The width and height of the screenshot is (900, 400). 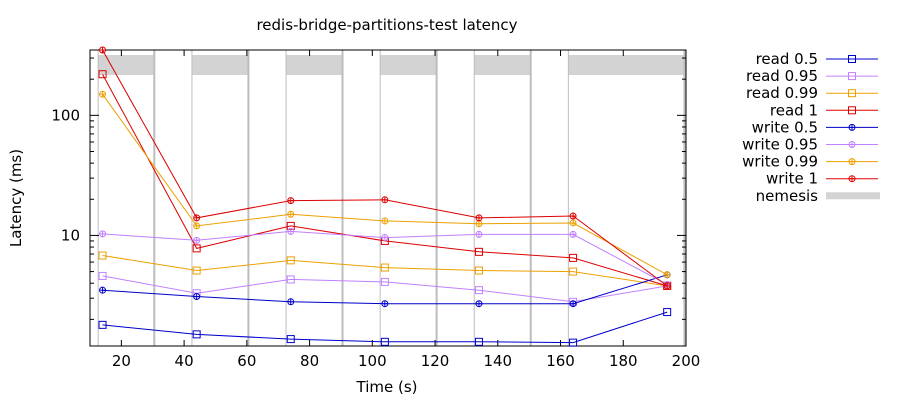 I want to click on y-axis-label: Latency (ms), so click(x=16, y=198).